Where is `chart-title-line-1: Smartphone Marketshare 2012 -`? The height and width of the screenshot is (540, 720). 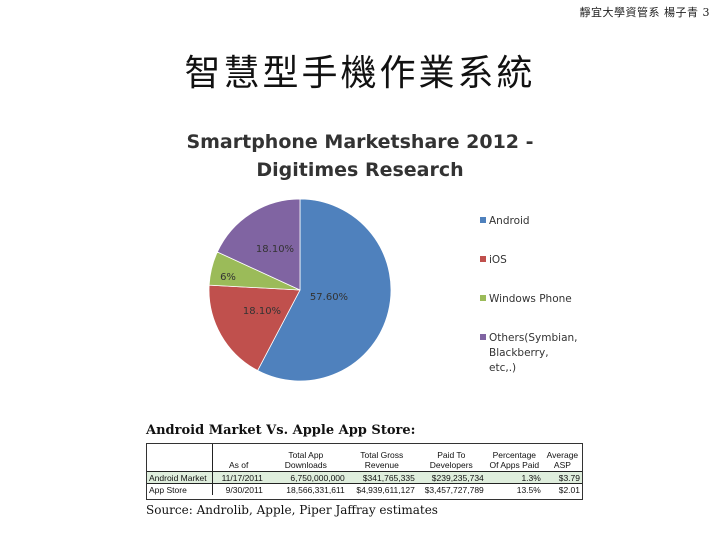 chart-title-line-1: Smartphone Marketshare 2012 - is located at coordinates (360, 142).